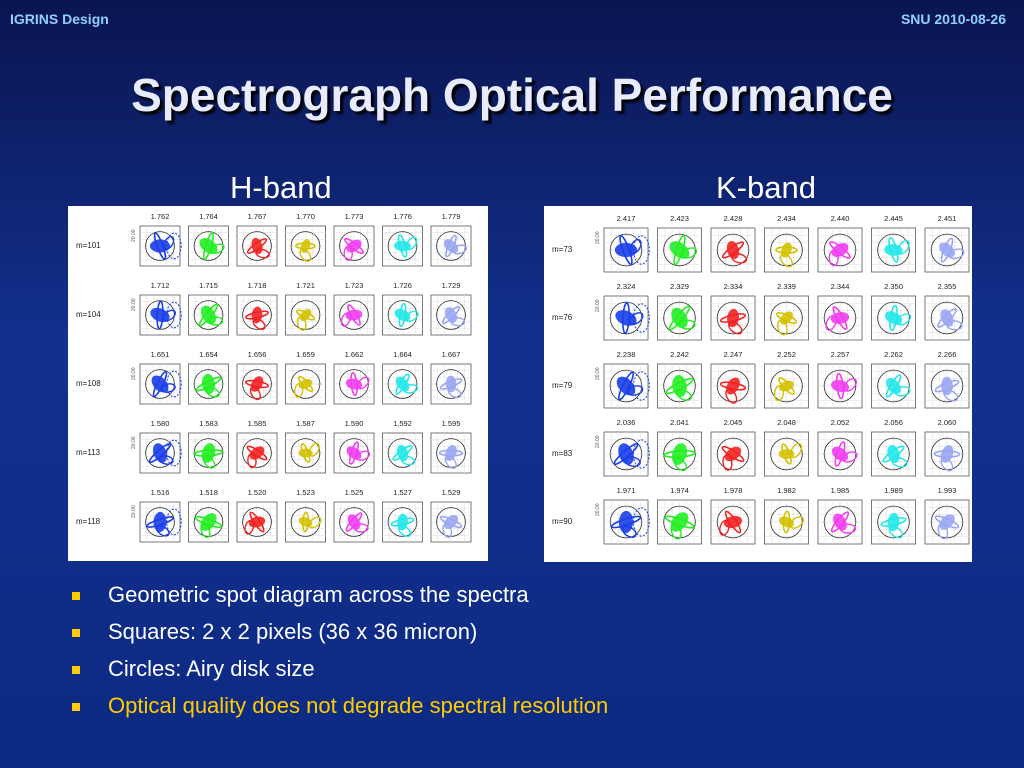  What do you see at coordinates (840, 490) in the screenshot?
I see `wavelength-label: 1.985` at bounding box center [840, 490].